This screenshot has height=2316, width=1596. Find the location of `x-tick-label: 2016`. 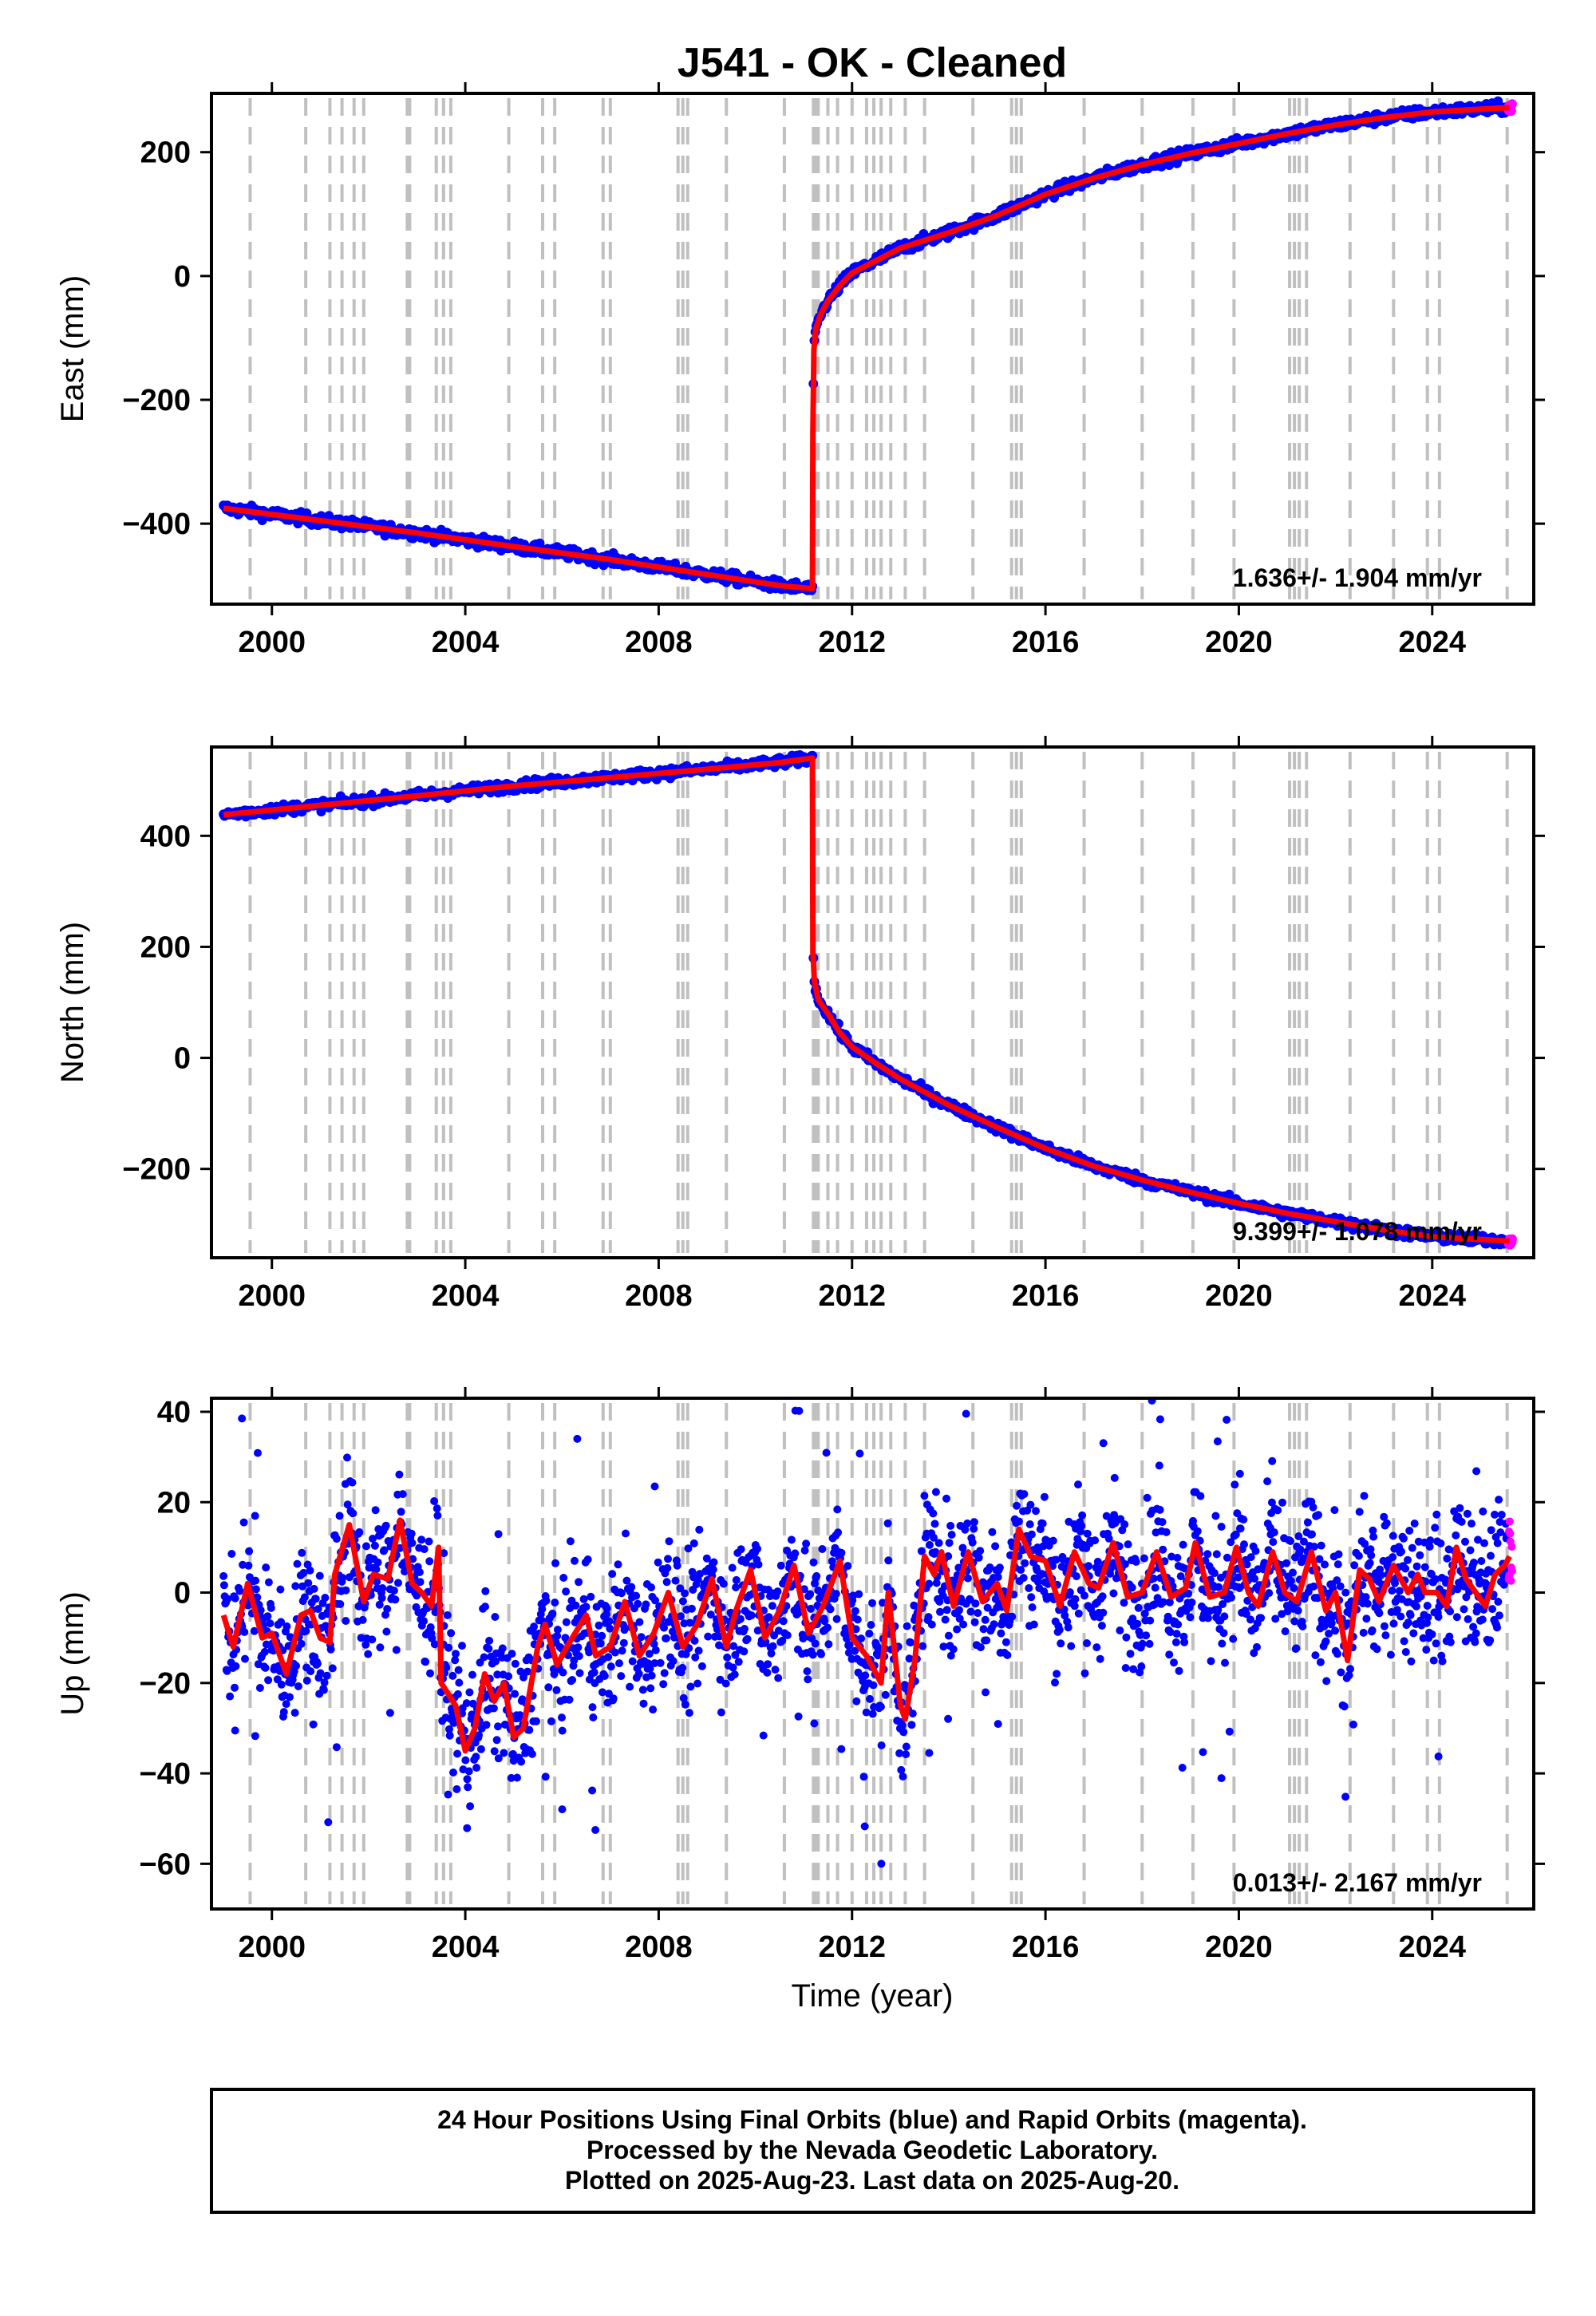

x-tick-label: 2016 is located at coordinates (1046, 642).